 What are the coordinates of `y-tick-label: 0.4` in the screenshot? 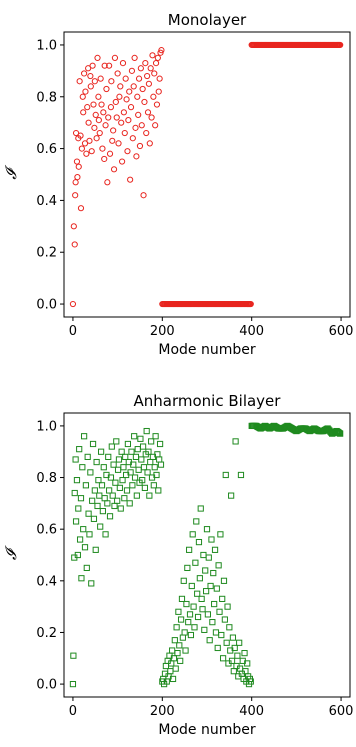 It's located at (46, 201).